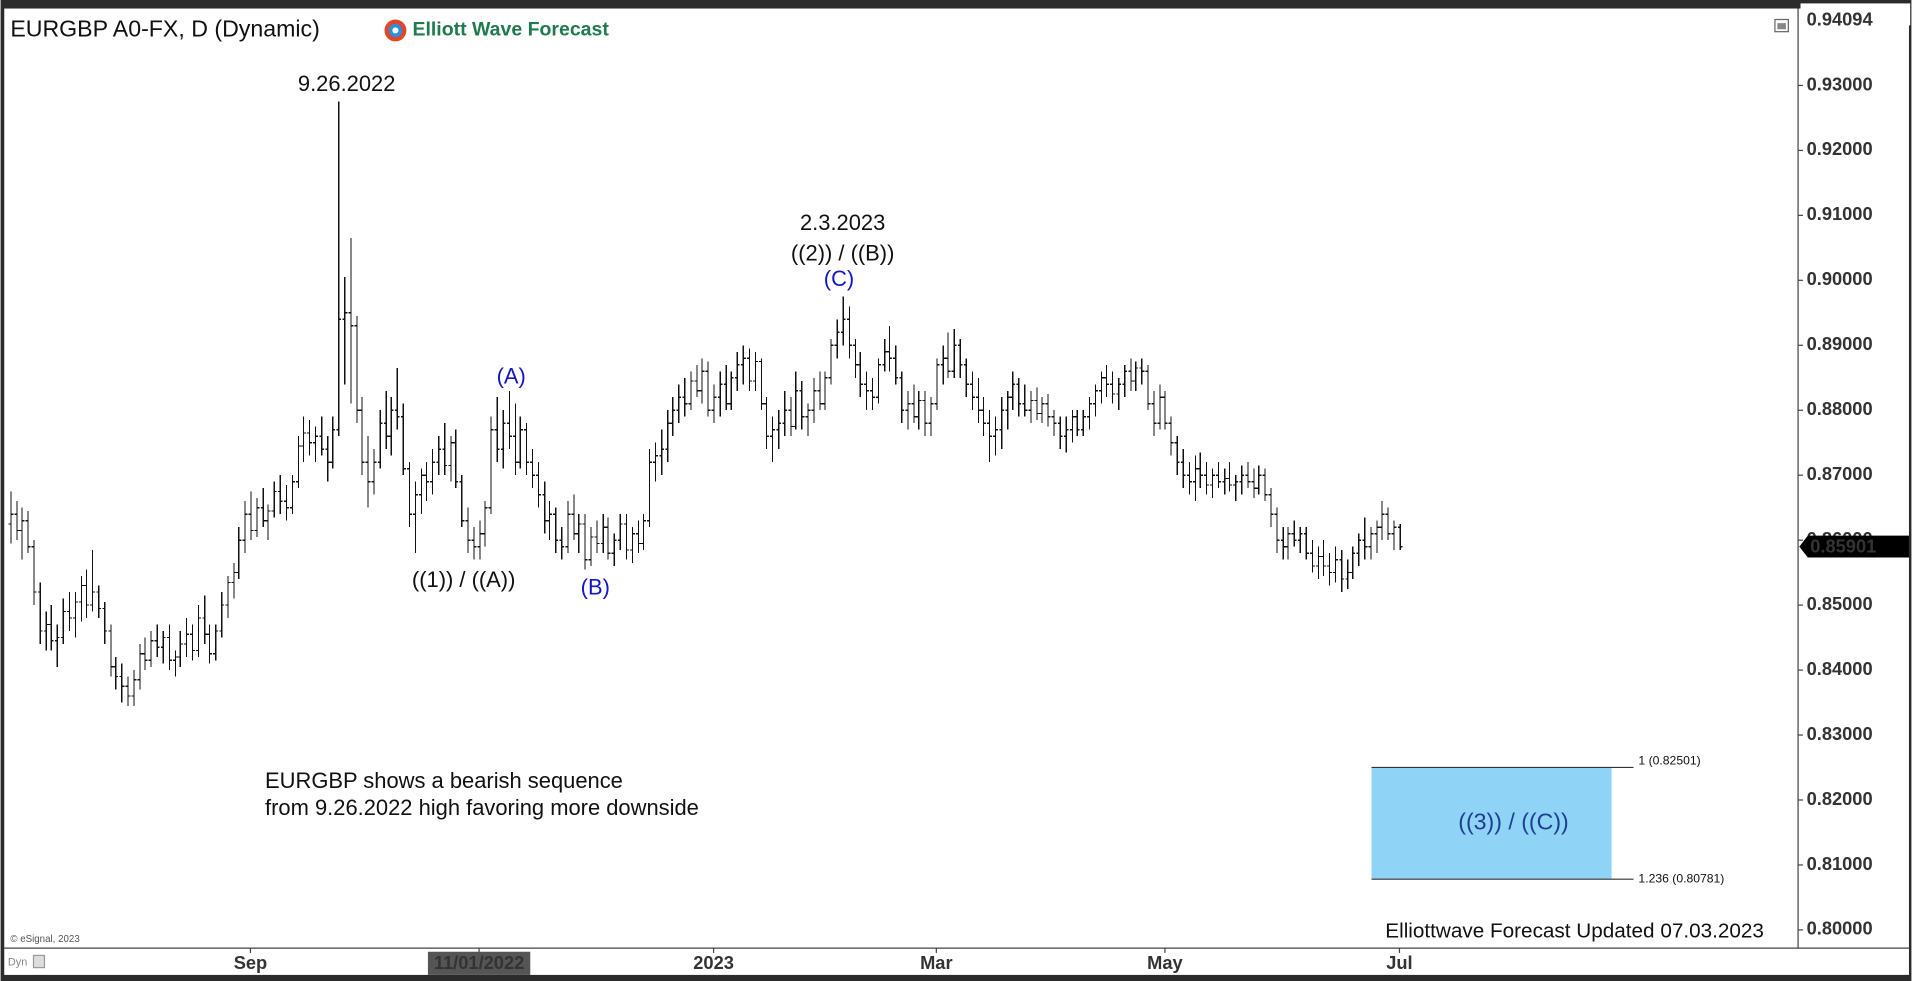  Describe the element at coordinates (595, 586) in the screenshot. I see `wave-label: (B)` at that location.